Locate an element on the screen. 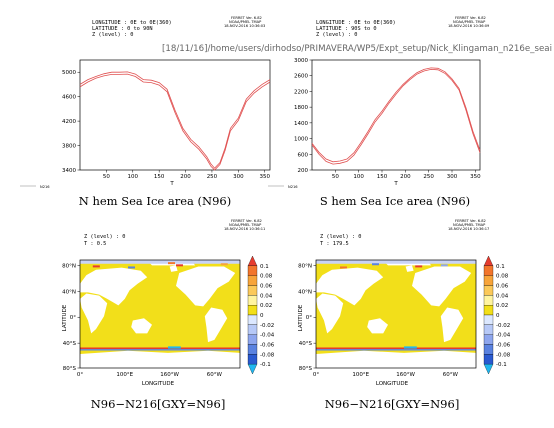 Image resolution: width=554 pixels, height=428 pixels. panel2-xtick-label: 250 is located at coordinates (428, 177).